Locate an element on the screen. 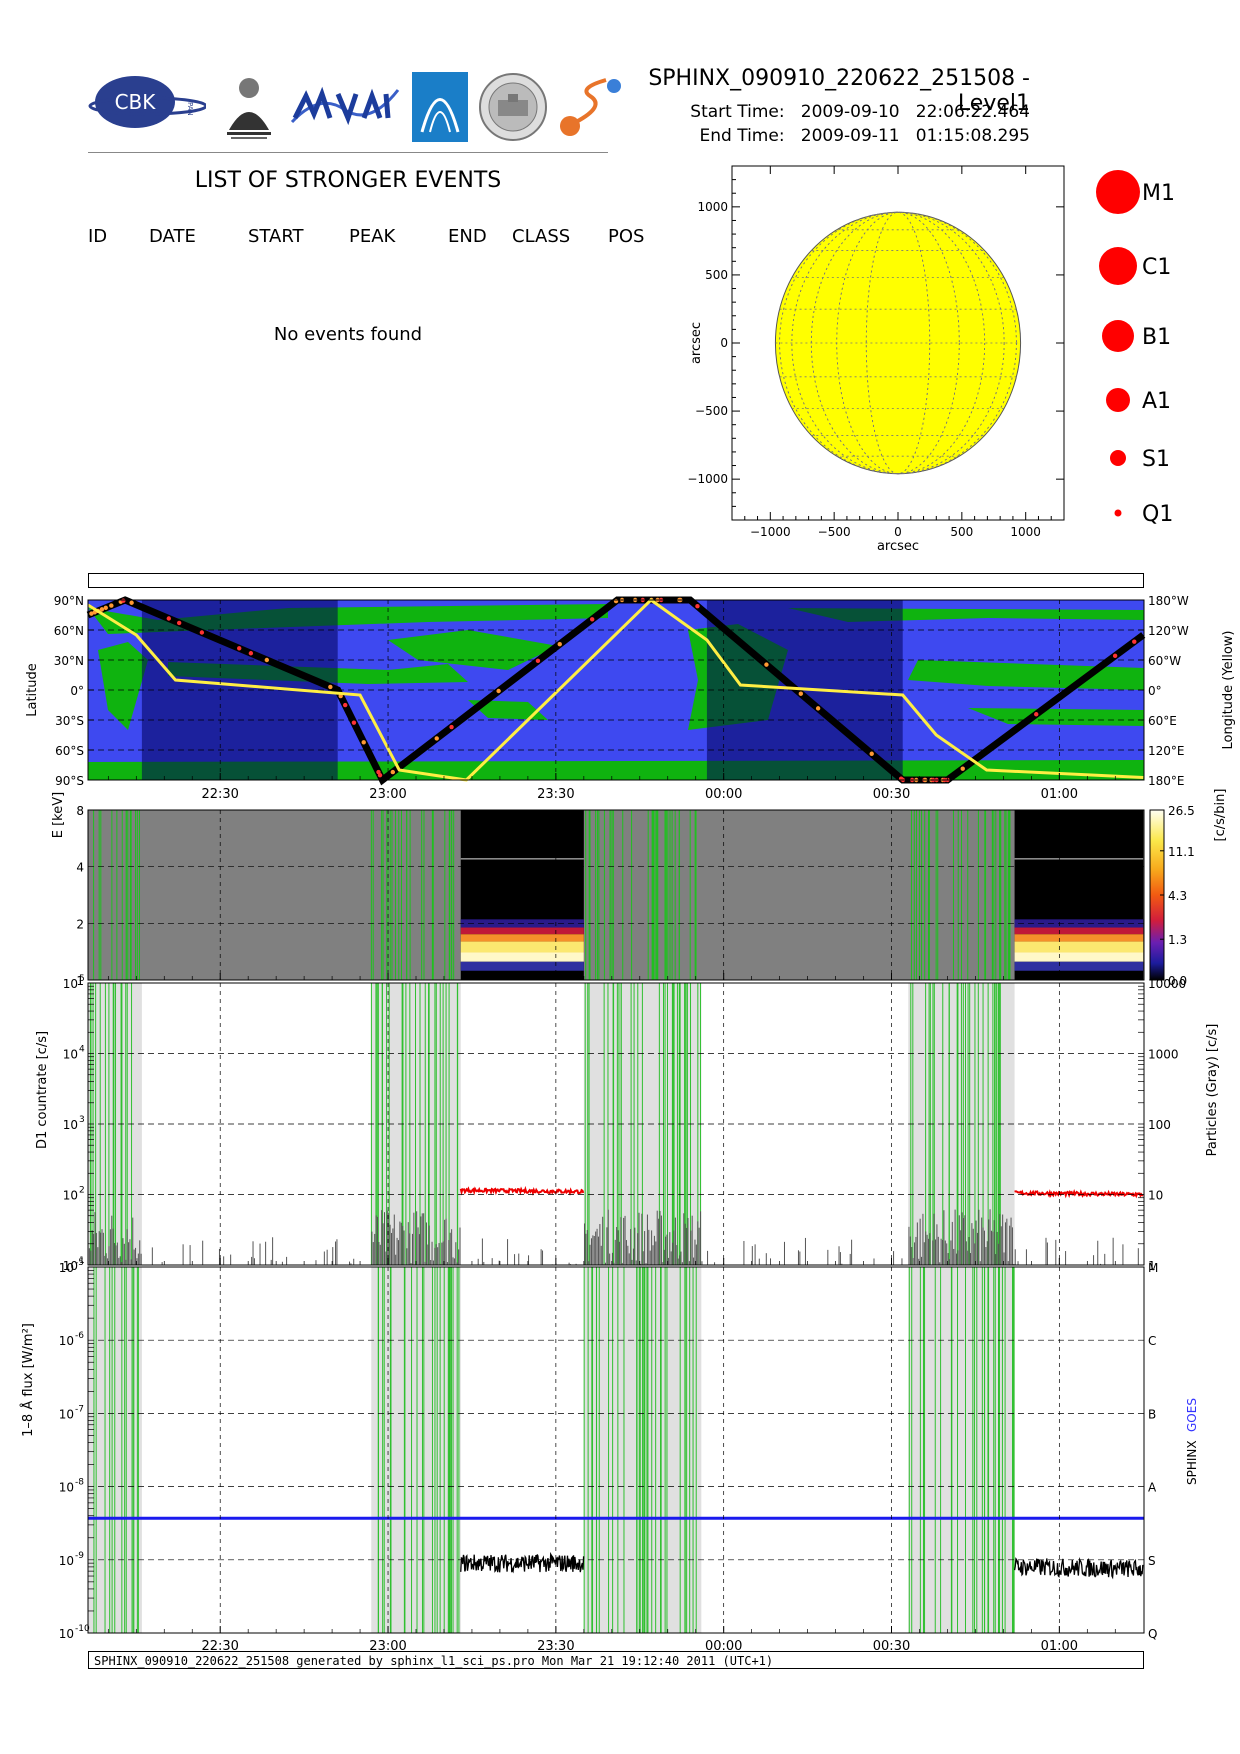 The width and height of the screenshot is (1240, 1754). colorbar-tick-label: 26.5 is located at coordinates (1181, 811).